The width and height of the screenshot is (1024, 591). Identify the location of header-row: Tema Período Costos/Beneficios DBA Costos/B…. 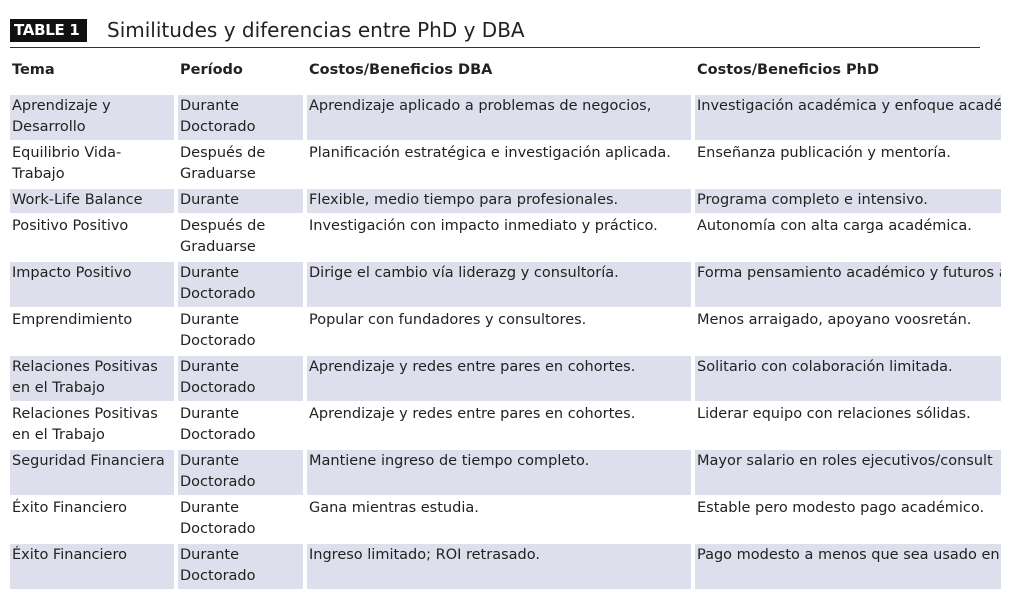
(505, 75).